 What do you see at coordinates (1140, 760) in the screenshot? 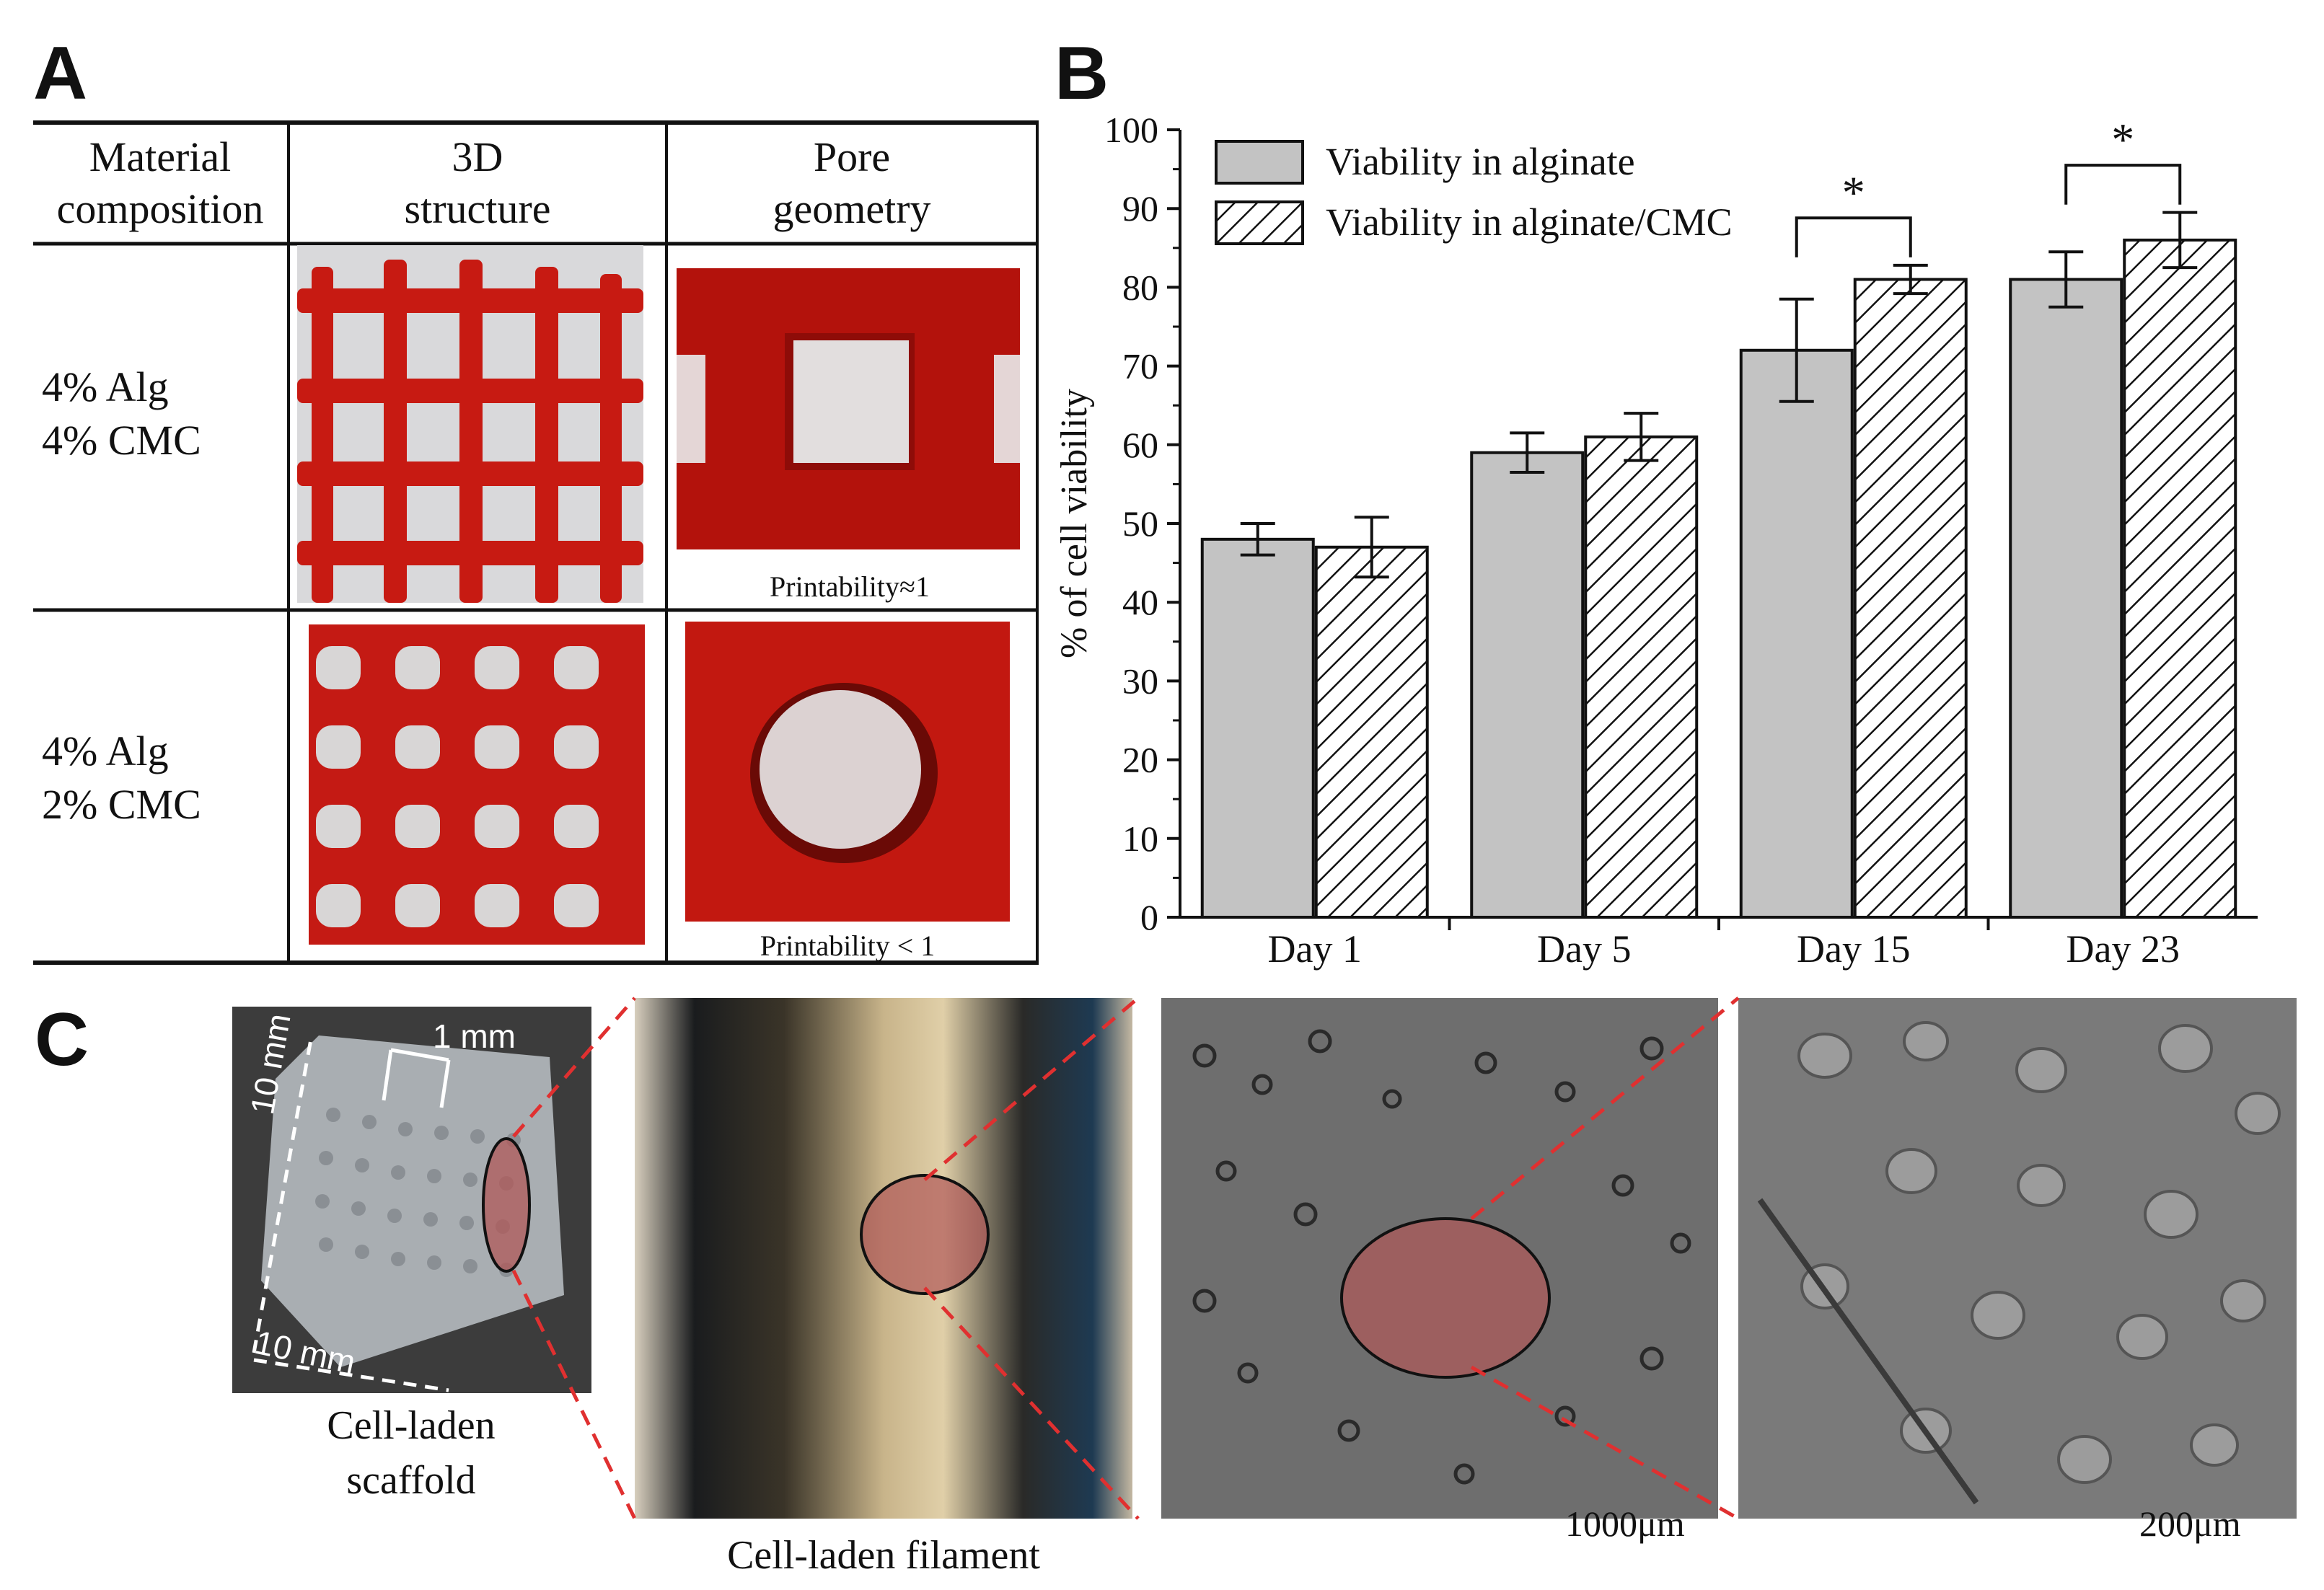
I see `y-tick-label: 20` at bounding box center [1140, 760].